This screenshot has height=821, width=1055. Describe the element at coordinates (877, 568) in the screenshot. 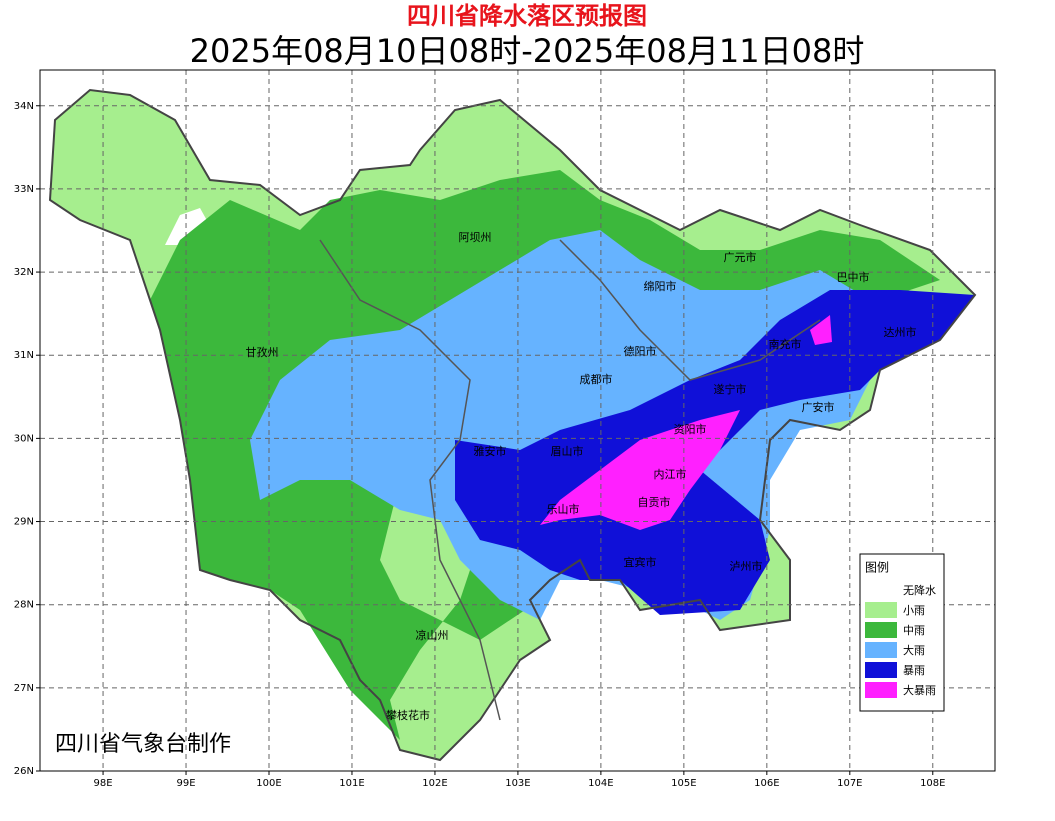

I see `legend-title: 图例` at that location.